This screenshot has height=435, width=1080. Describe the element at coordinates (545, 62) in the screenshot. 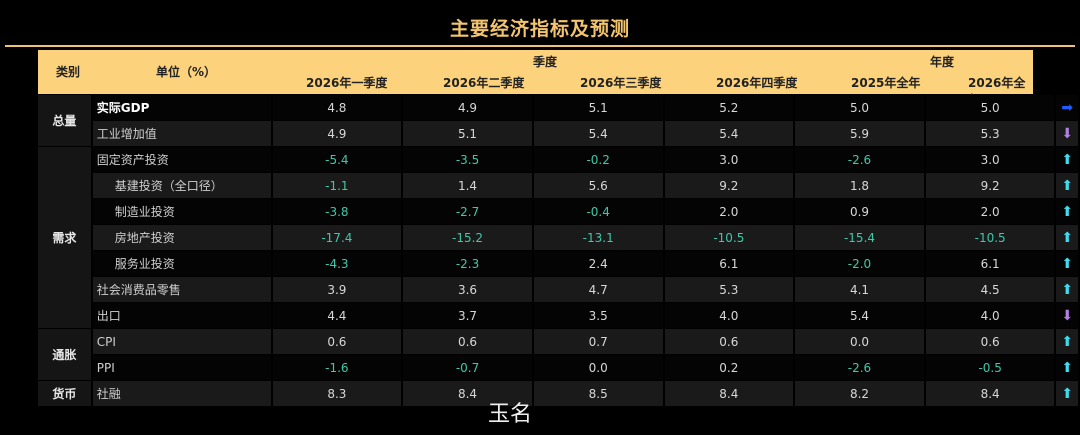

I see `header-quarter-group: 季度` at that location.